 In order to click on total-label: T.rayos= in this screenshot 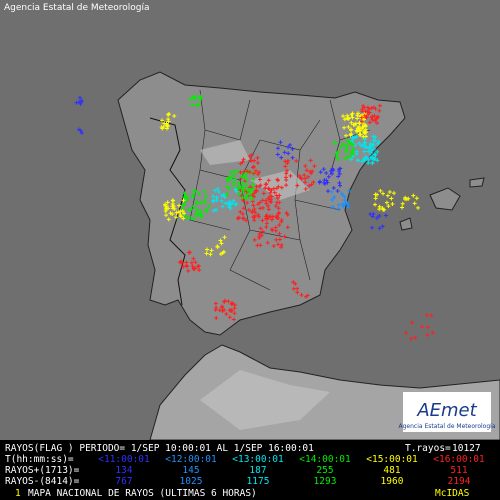, I will do `click(428, 448)`.